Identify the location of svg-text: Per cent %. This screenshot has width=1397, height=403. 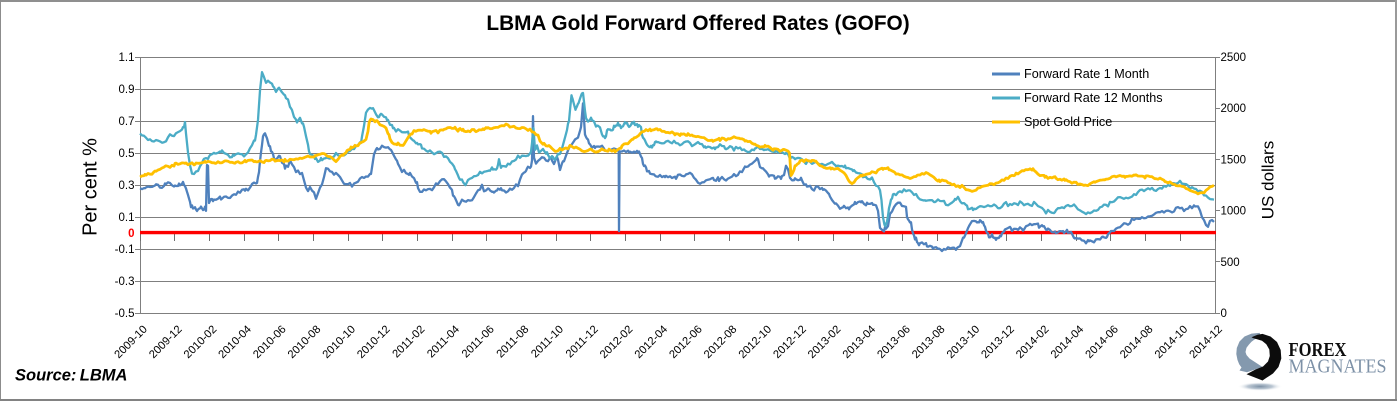
(91, 187).